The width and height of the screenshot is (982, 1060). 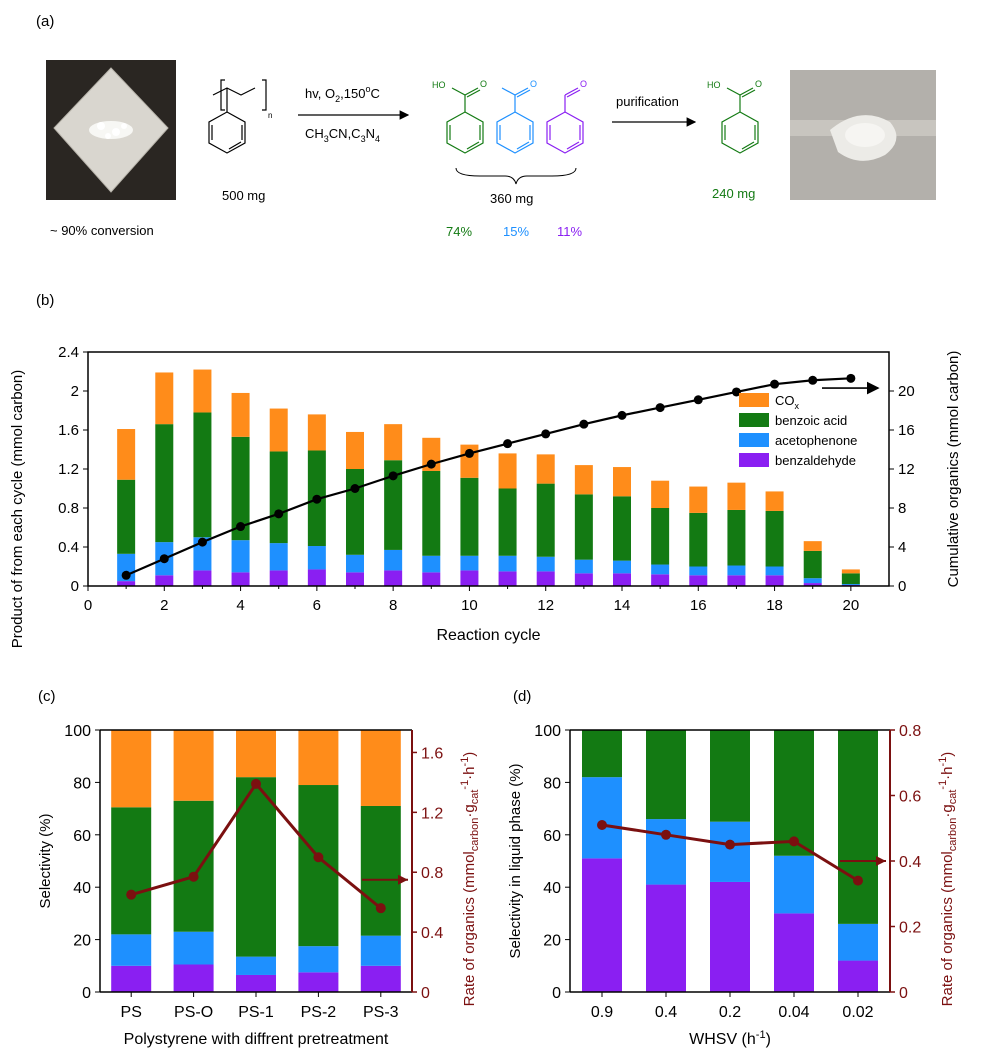 What do you see at coordinates (432, 753) in the screenshot?
I see `y2-tick-label: 1.6` at bounding box center [432, 753].